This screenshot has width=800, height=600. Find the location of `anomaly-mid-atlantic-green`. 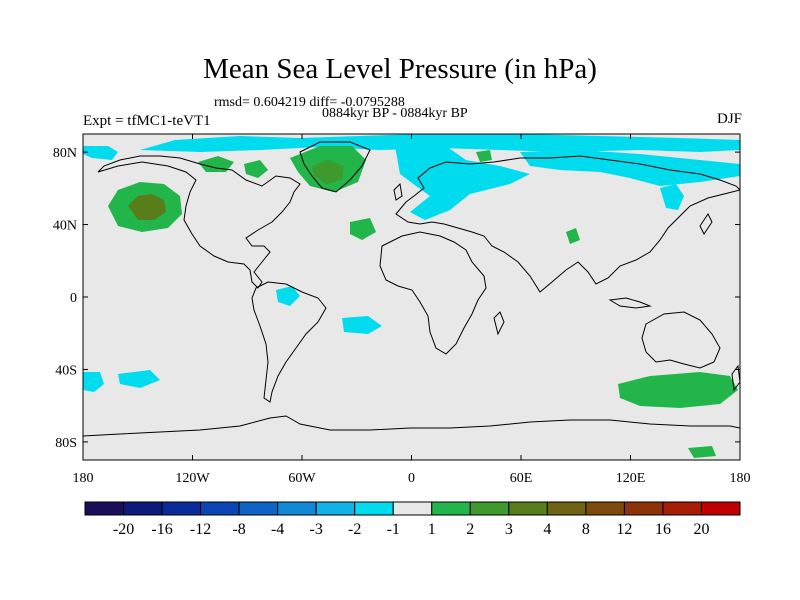

anomaly-mid-atlantic-green is located at coordinates (363, 229).